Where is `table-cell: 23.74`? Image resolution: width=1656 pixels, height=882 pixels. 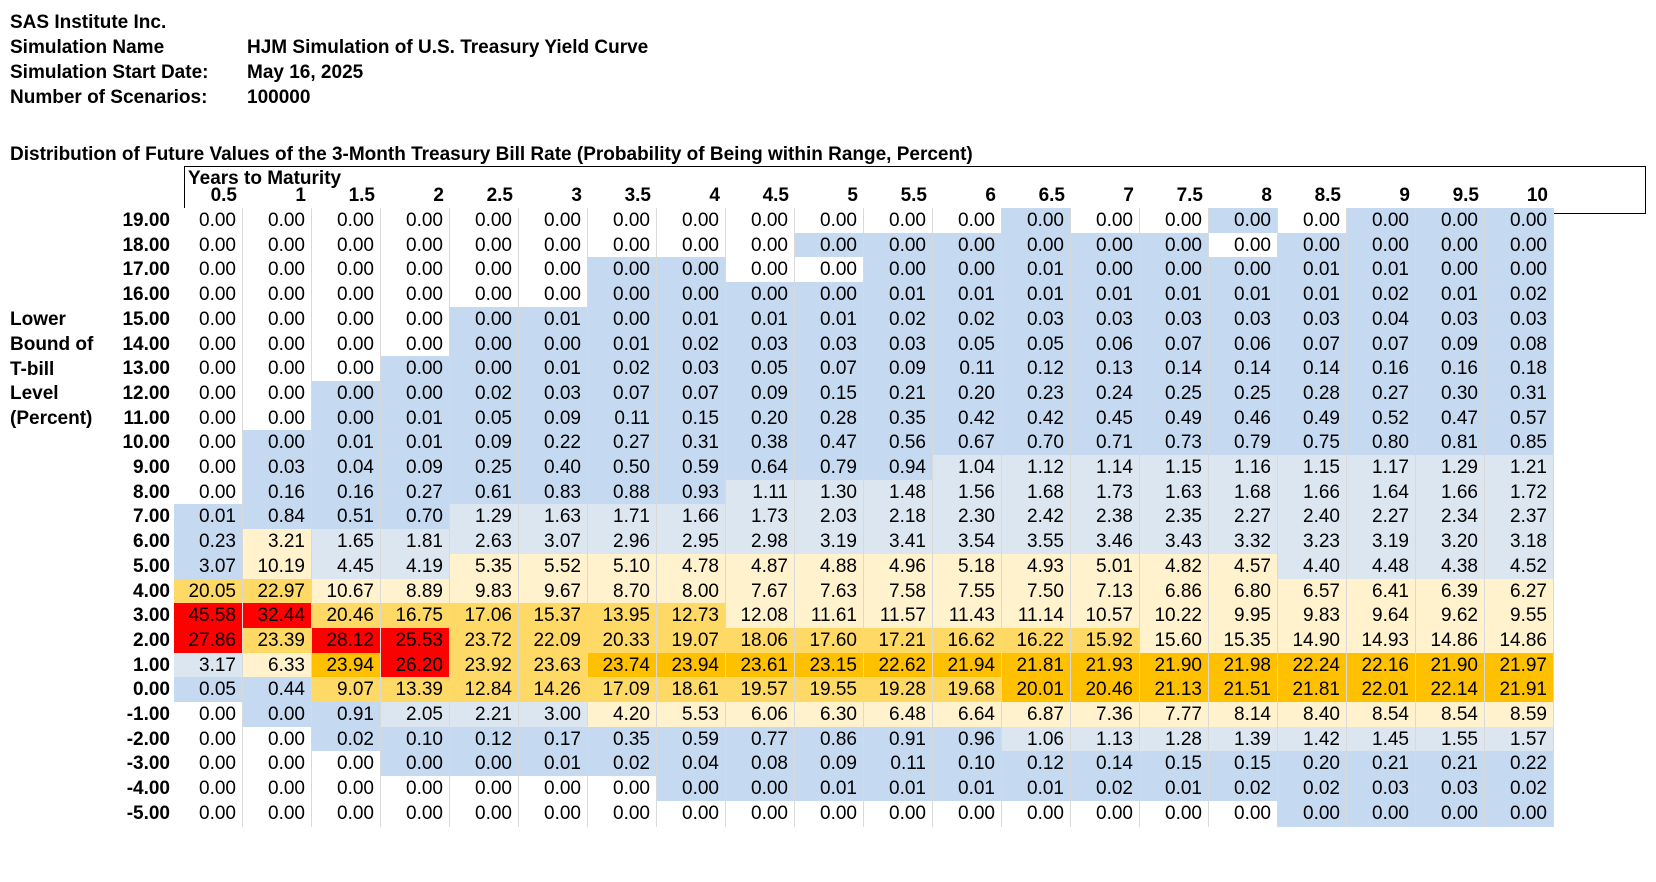 table-cell: 23.74 is located at coordinates (622, 665).